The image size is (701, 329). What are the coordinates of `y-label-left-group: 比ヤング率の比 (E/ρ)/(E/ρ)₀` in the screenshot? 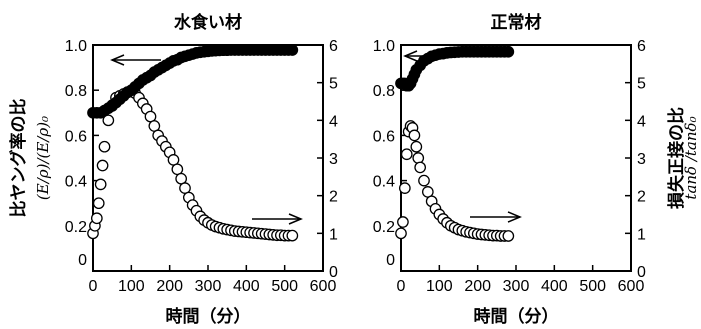 It's located at (30, 158).